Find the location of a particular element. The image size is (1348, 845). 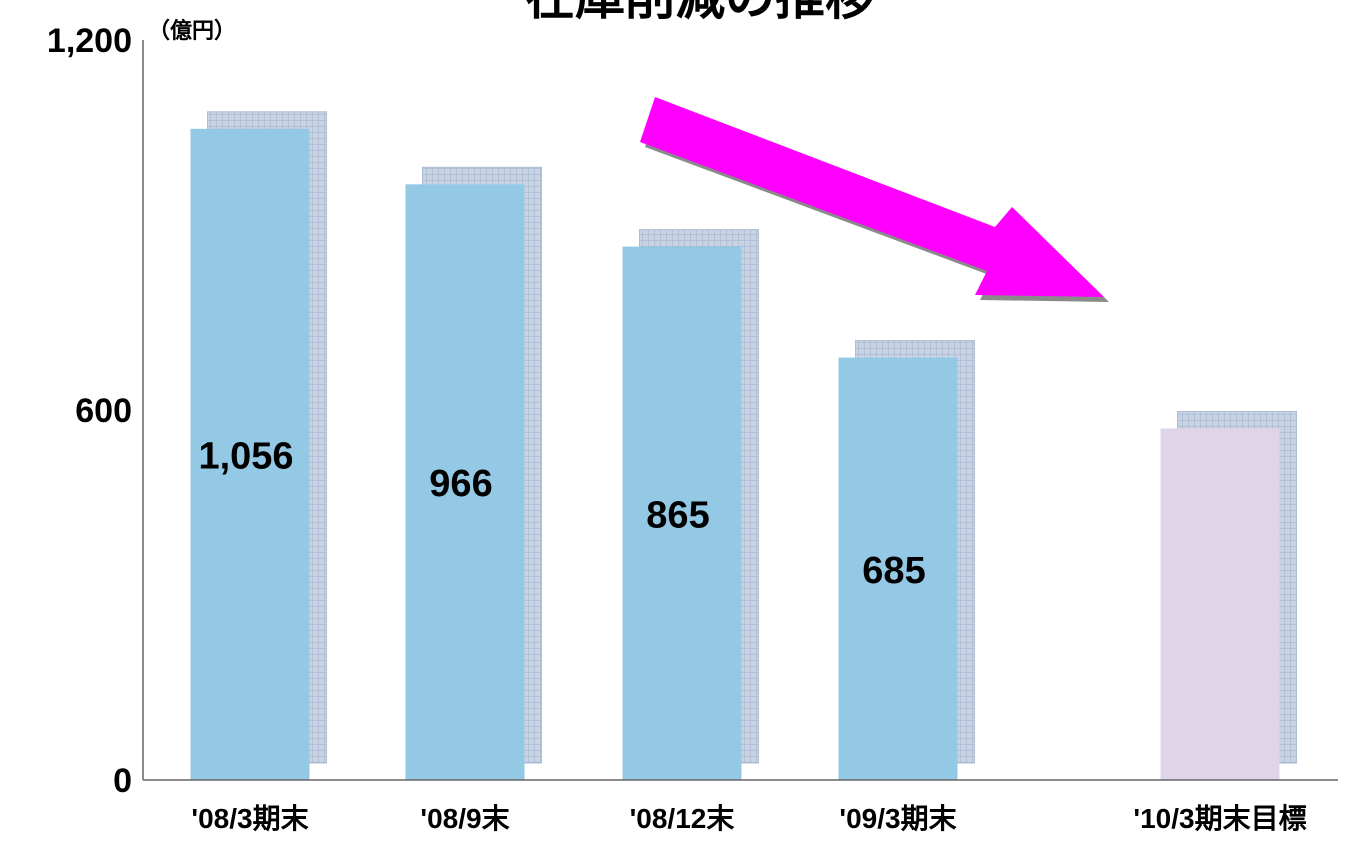

y-tick-label: 1,200 is located at coordinates (89, 41).